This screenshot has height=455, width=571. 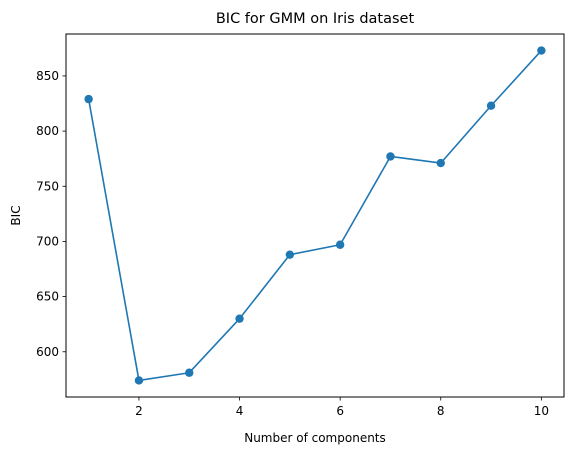 I want to click on x-axis-ticks: 2 4 6 8 10, so click(x=342, y=407).